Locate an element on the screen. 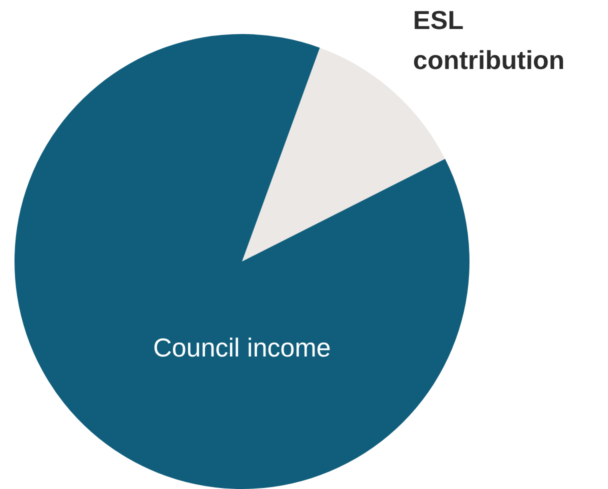 This screenshot has width=608, height=489. slice-label: Council income is located at coordinates (242, 347).